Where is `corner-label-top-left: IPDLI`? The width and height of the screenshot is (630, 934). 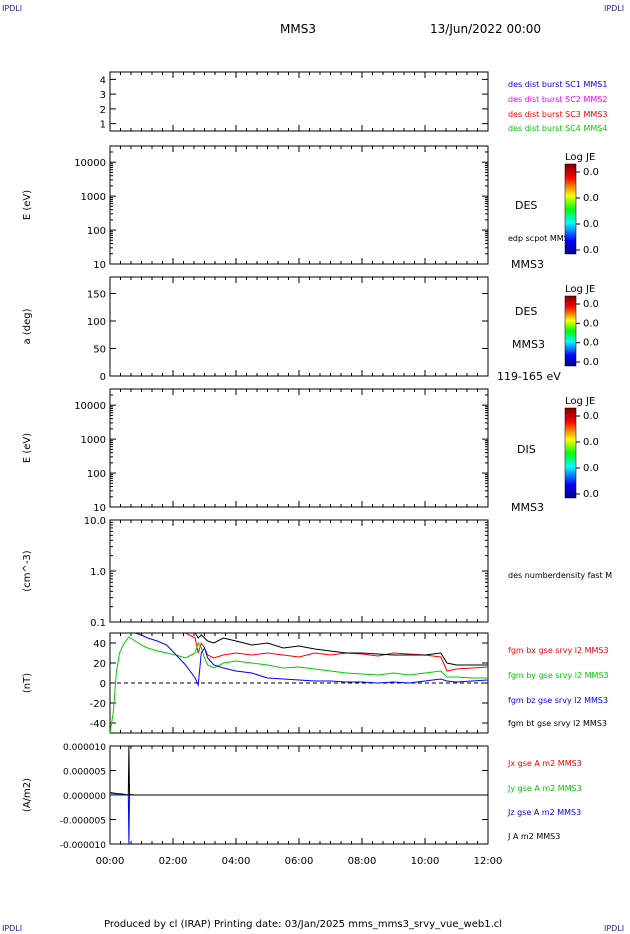
corner-label-top-left: IPDLI is located at coordinates (12, 8).